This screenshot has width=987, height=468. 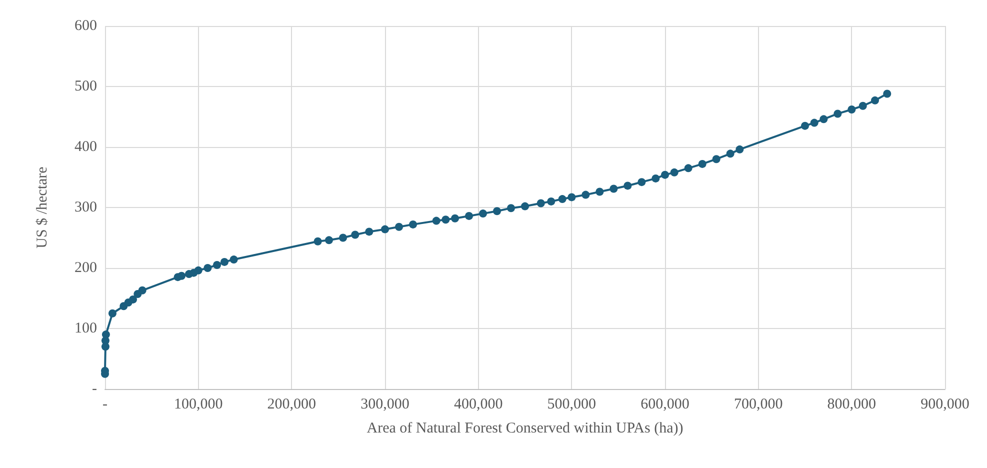 What do you see at coordinates (665, 404) in the screenshot?
I see `x-tick-label: 600,000` at bounding box center [665, 404].